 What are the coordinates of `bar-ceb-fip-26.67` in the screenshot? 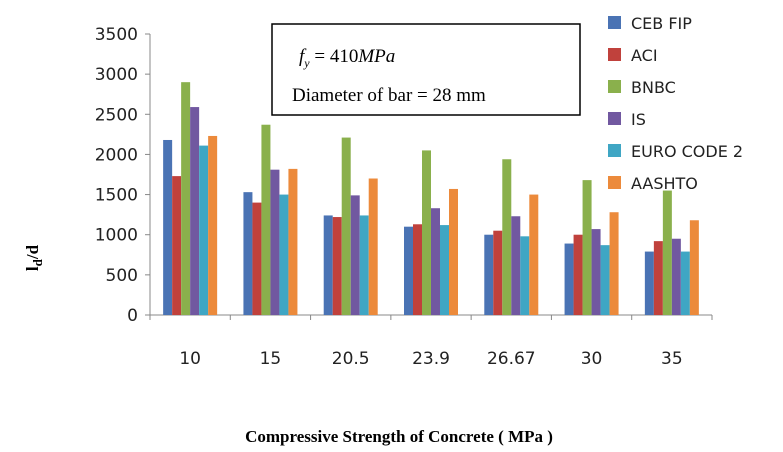 It's located at (489, 274).